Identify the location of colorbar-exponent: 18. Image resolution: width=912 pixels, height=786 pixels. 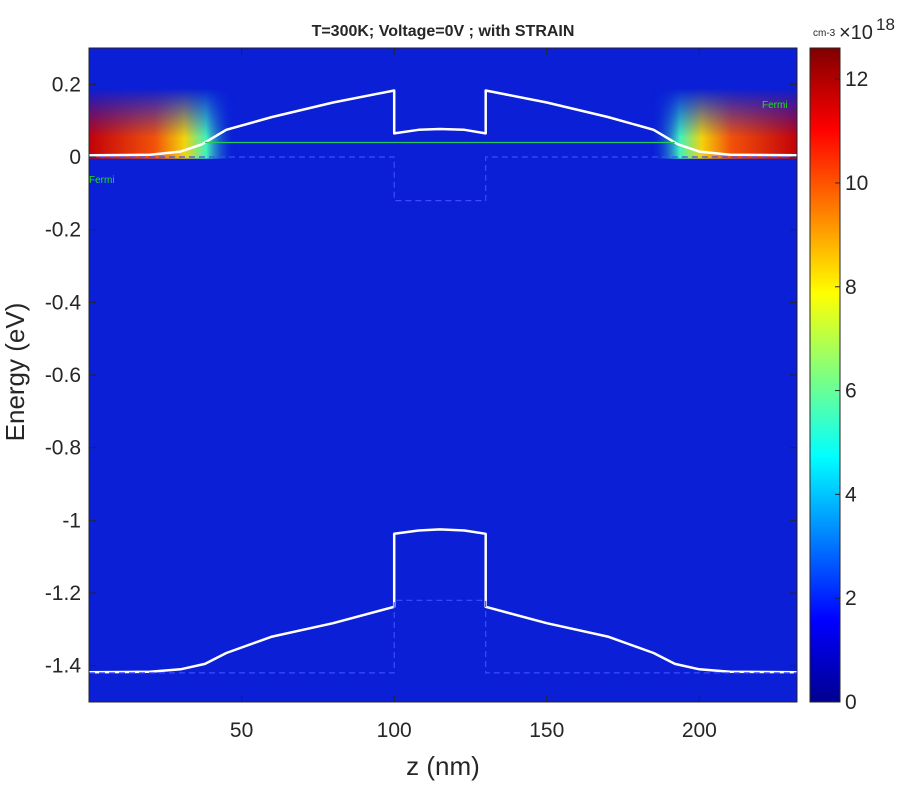
(885, 24).